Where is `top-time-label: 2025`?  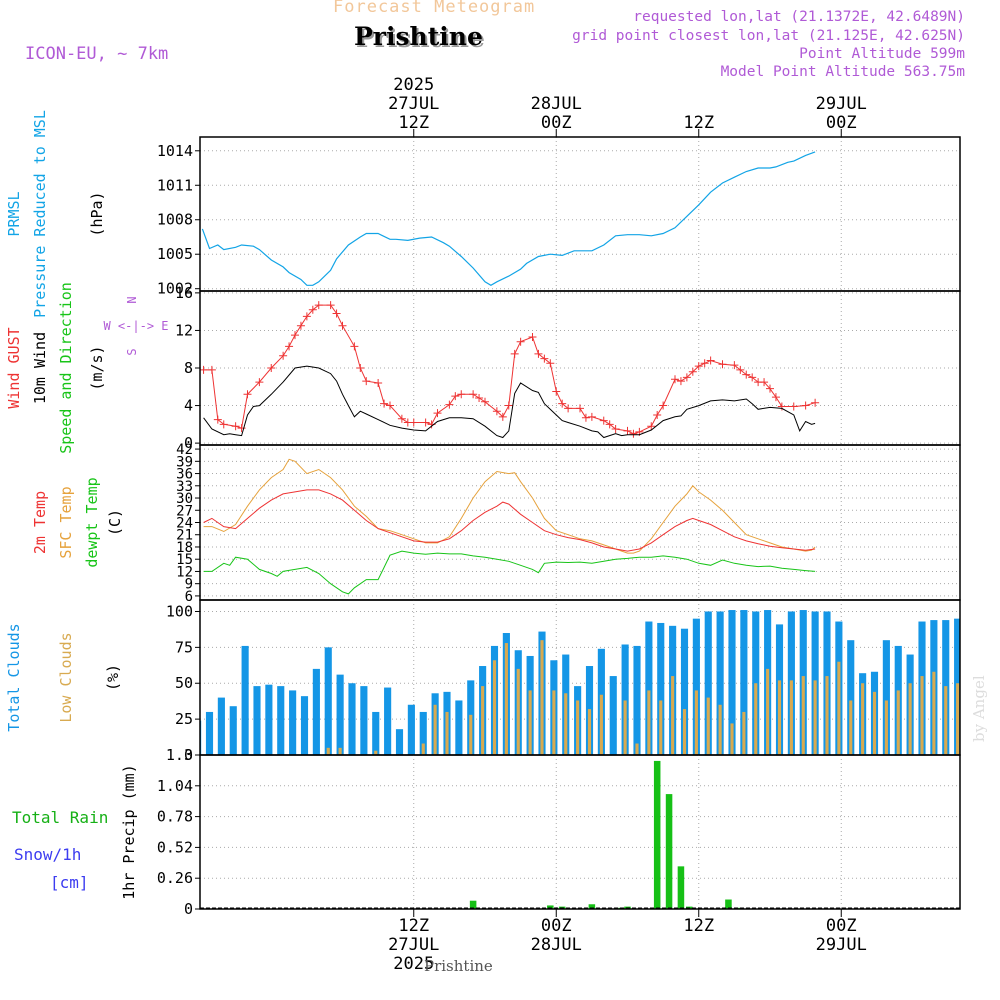
top-time-label: 2025 is located at coordinates (413, 85).